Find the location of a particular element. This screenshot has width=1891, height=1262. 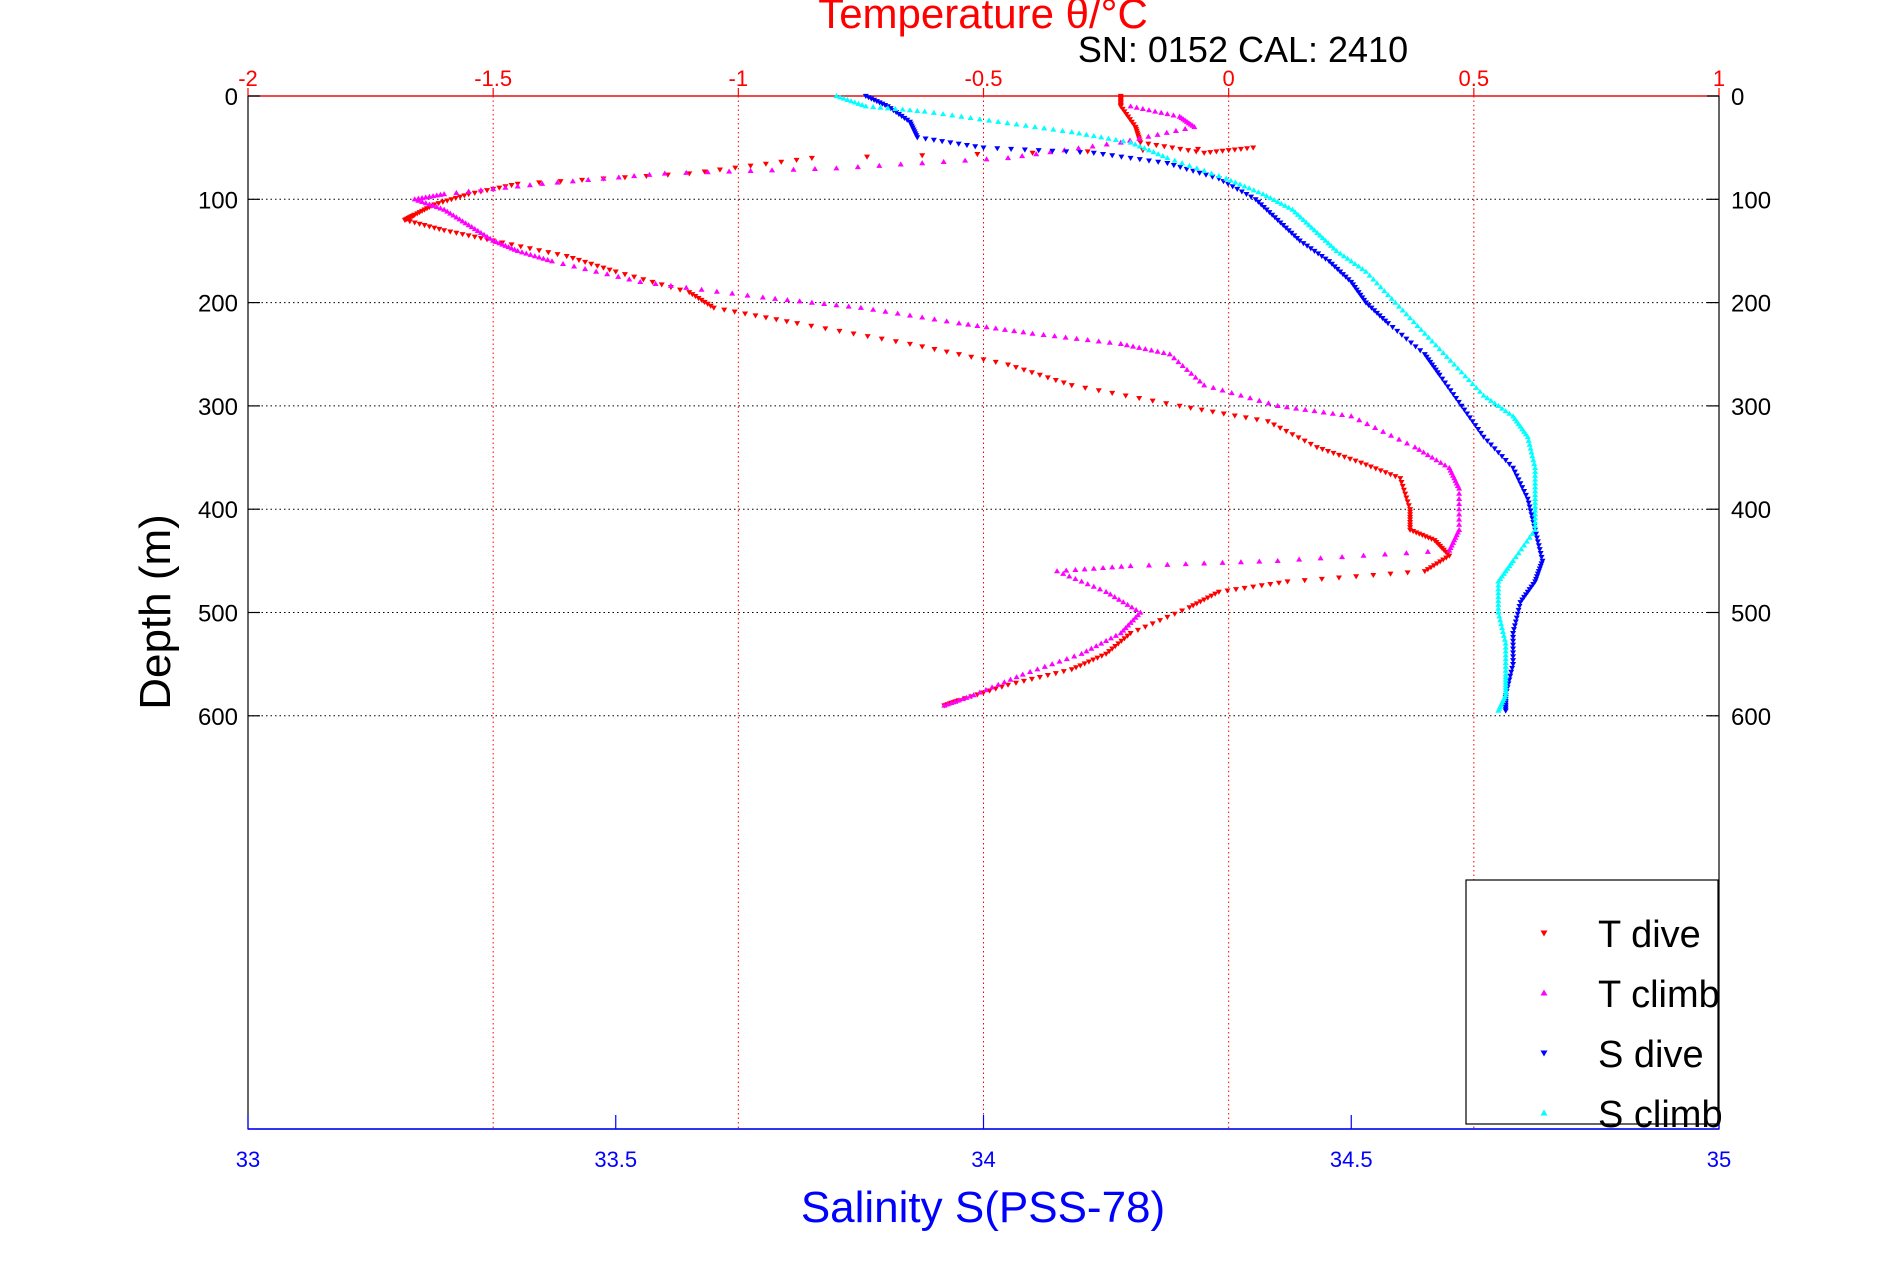

x-axis-label: Salinity S(PSS-78) is located at coordinates (983, 1207).